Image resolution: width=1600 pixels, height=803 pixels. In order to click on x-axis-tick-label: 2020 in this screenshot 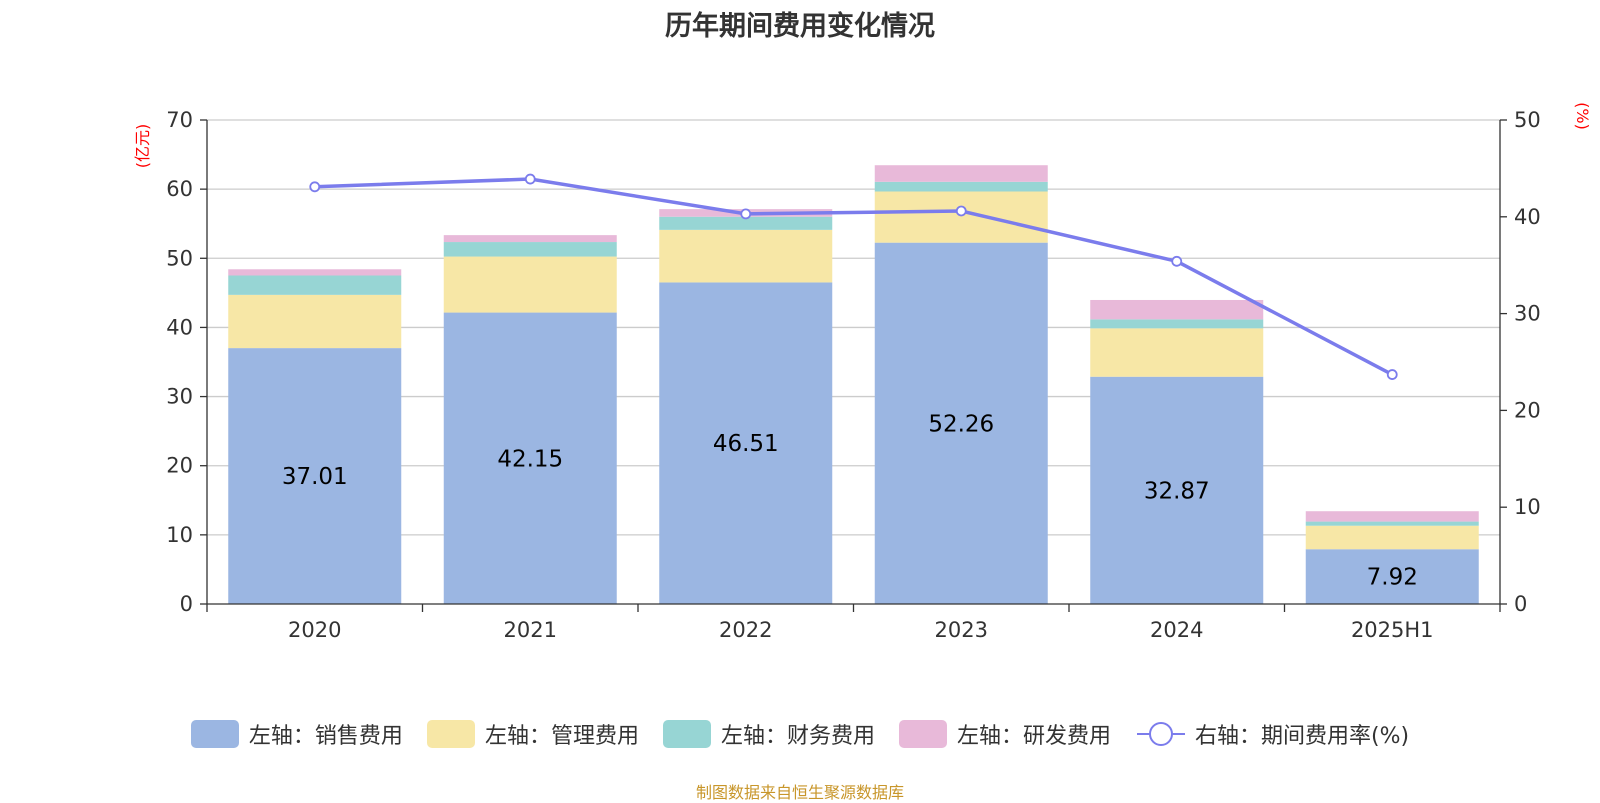, I will do `click(314, 630)`.